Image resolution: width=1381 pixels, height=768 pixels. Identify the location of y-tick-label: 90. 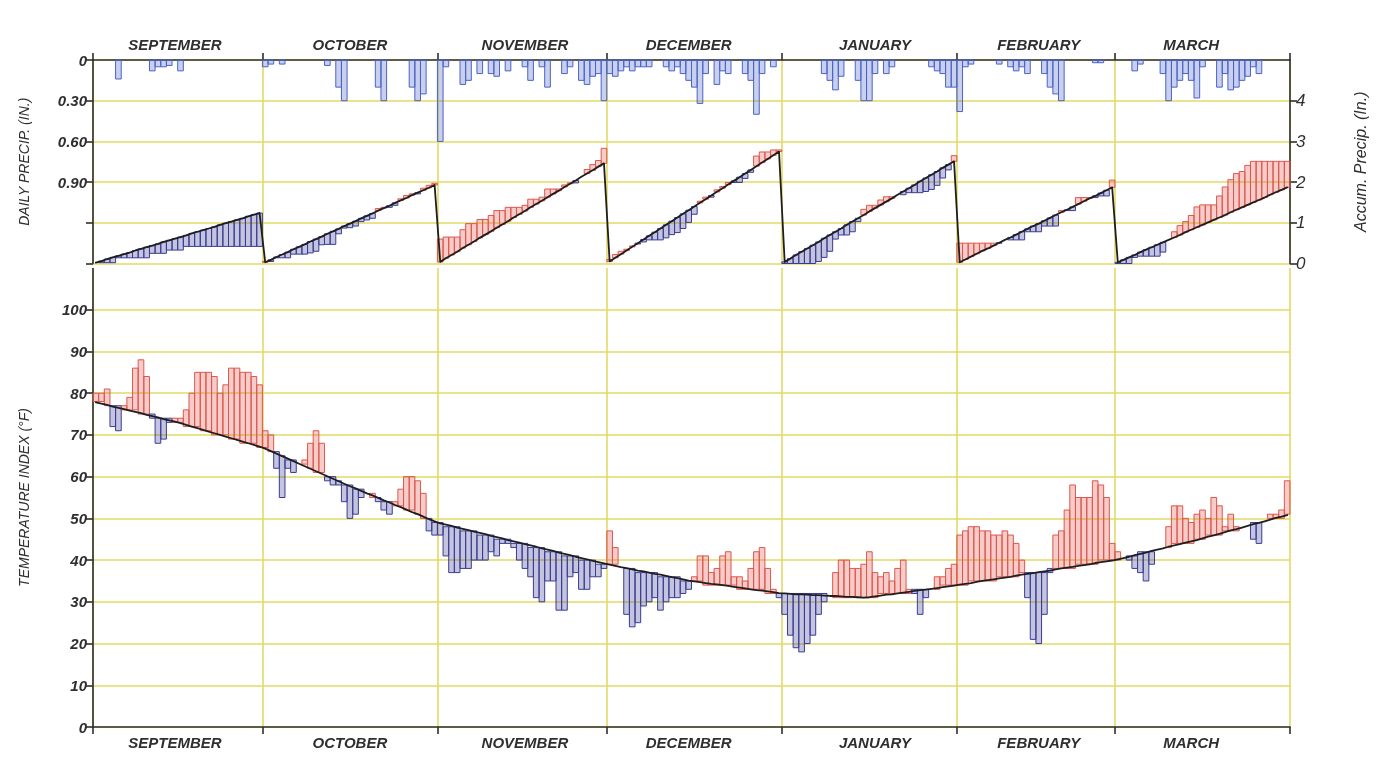
(79, 351).